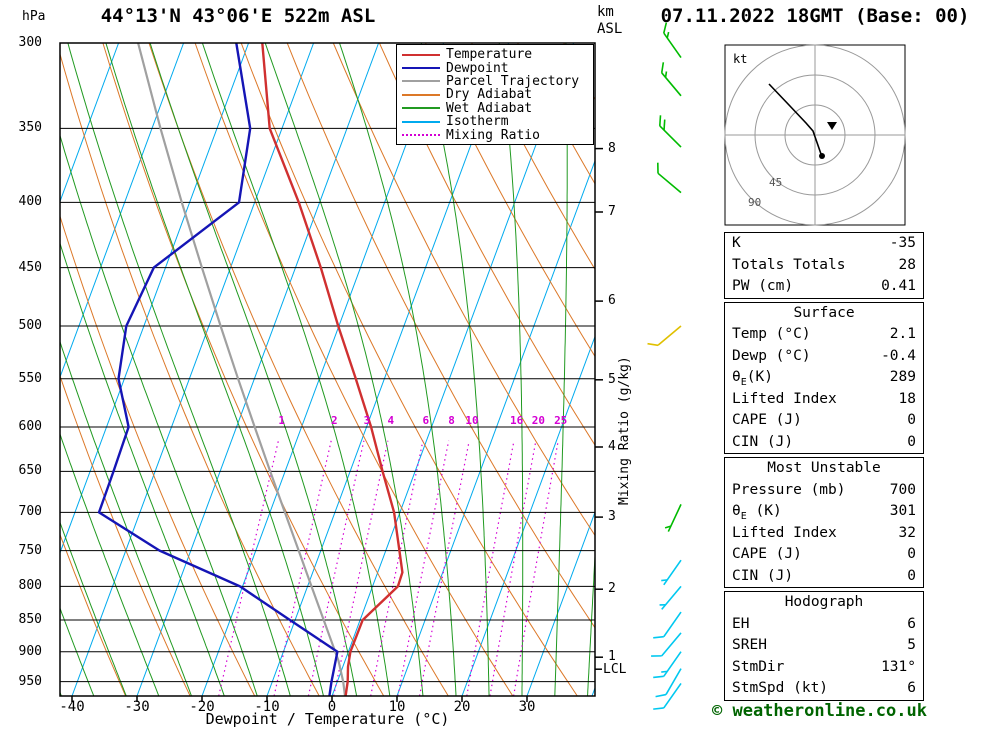 This screenshot has height=733, width=1000. Describe the element at coordinates (605, 12) in the screenshot. I see `km-unit-label: km` at that location.